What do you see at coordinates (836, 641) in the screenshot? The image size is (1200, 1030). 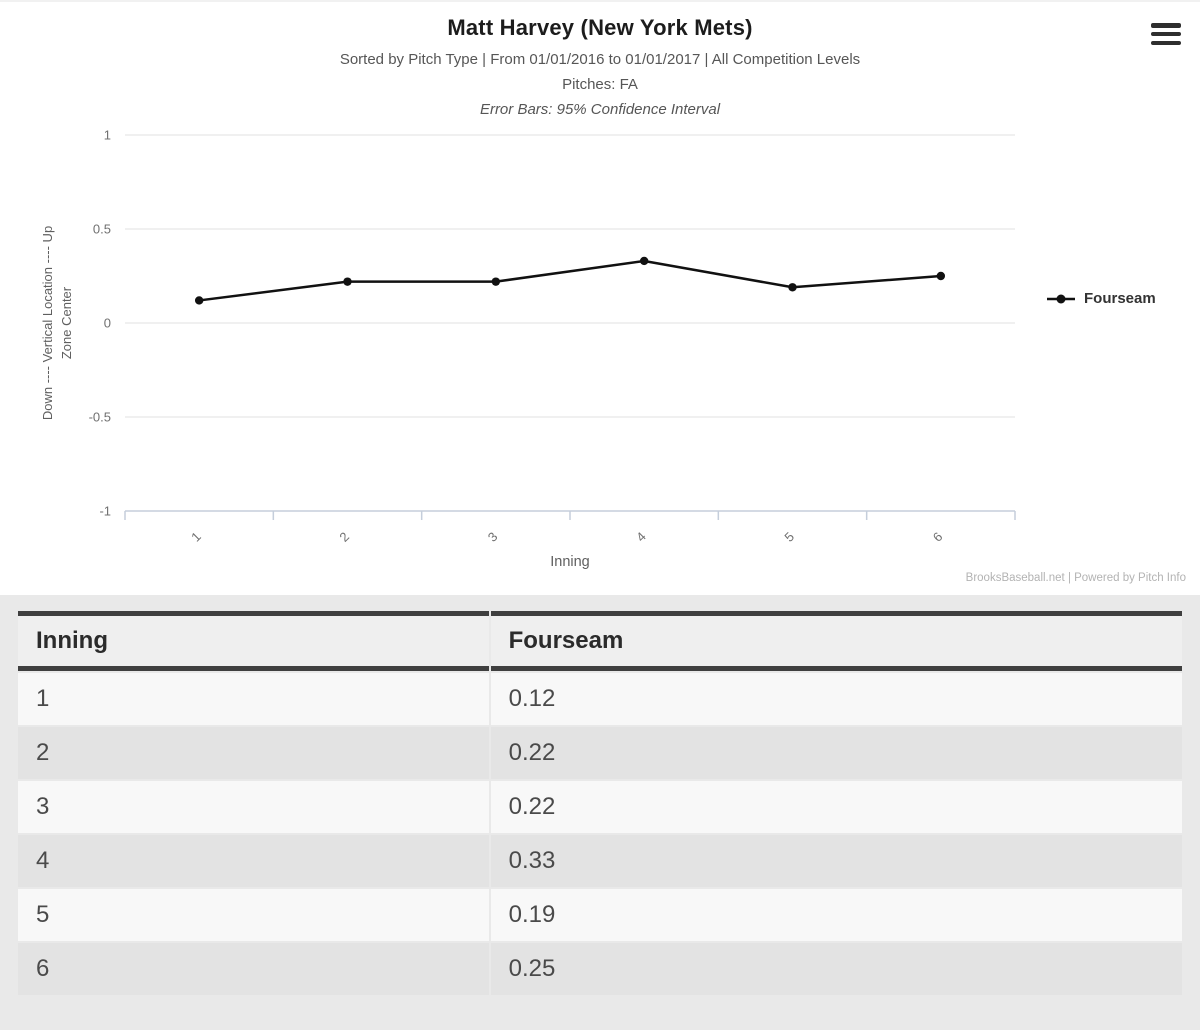 I see `column-header-fourseam: Fourseam` at bounding box center [836, 641].